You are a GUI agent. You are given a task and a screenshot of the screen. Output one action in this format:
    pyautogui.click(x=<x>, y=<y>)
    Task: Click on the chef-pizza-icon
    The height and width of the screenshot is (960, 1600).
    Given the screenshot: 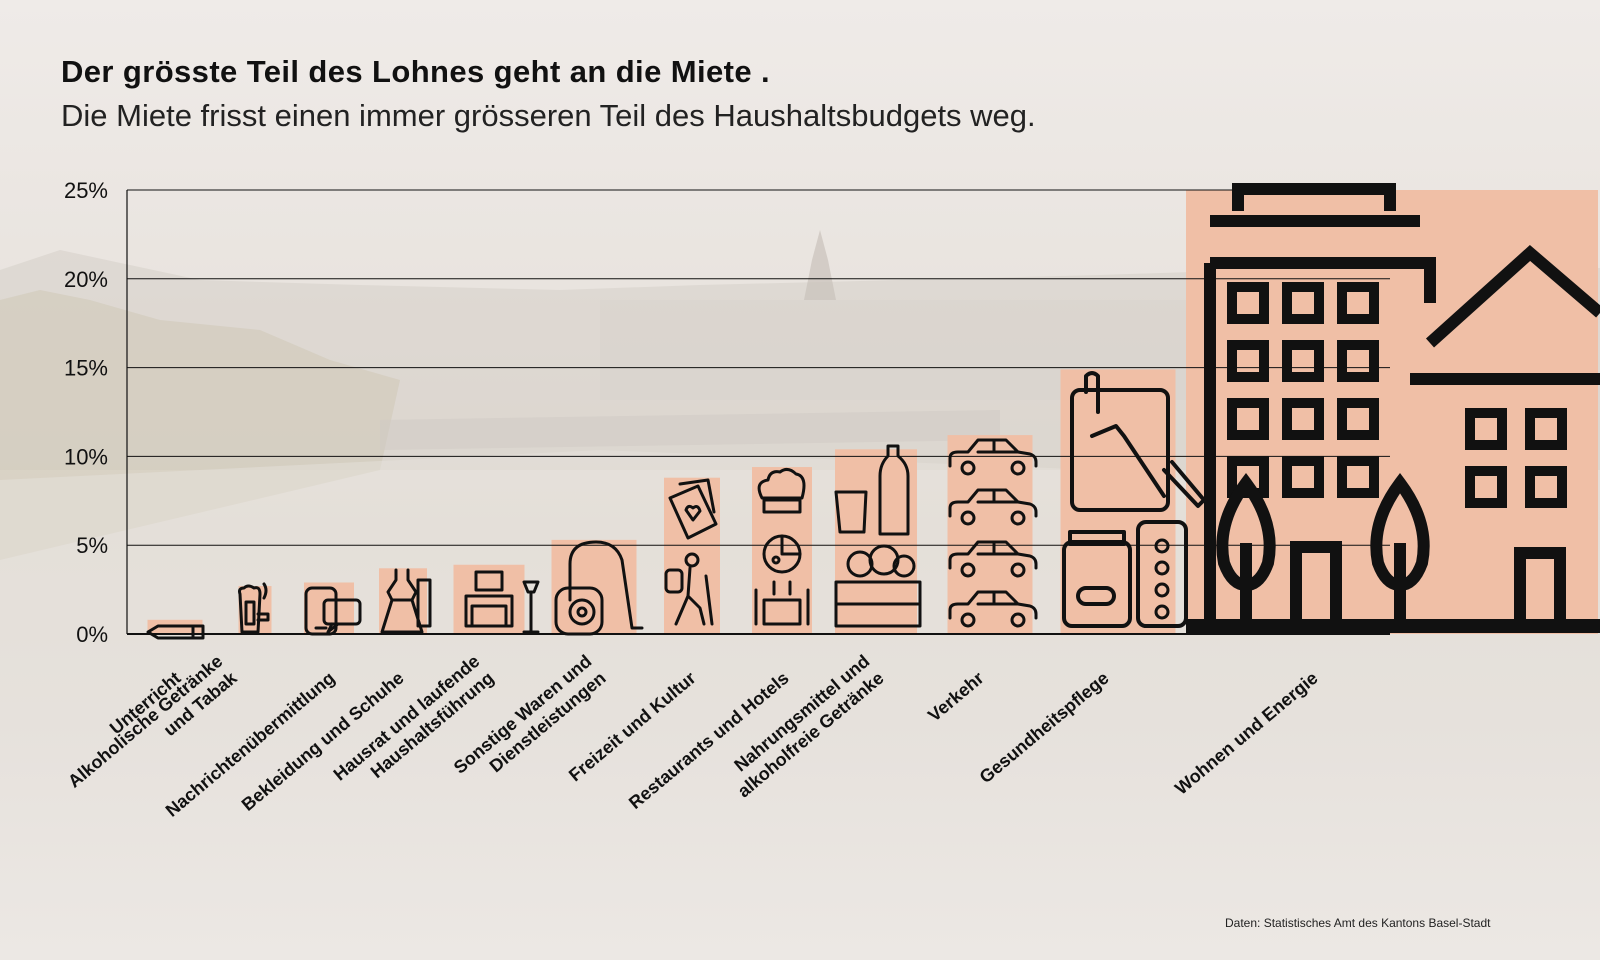 What is the action you would take?
    pyautogui.click(x=782, y=546)
    